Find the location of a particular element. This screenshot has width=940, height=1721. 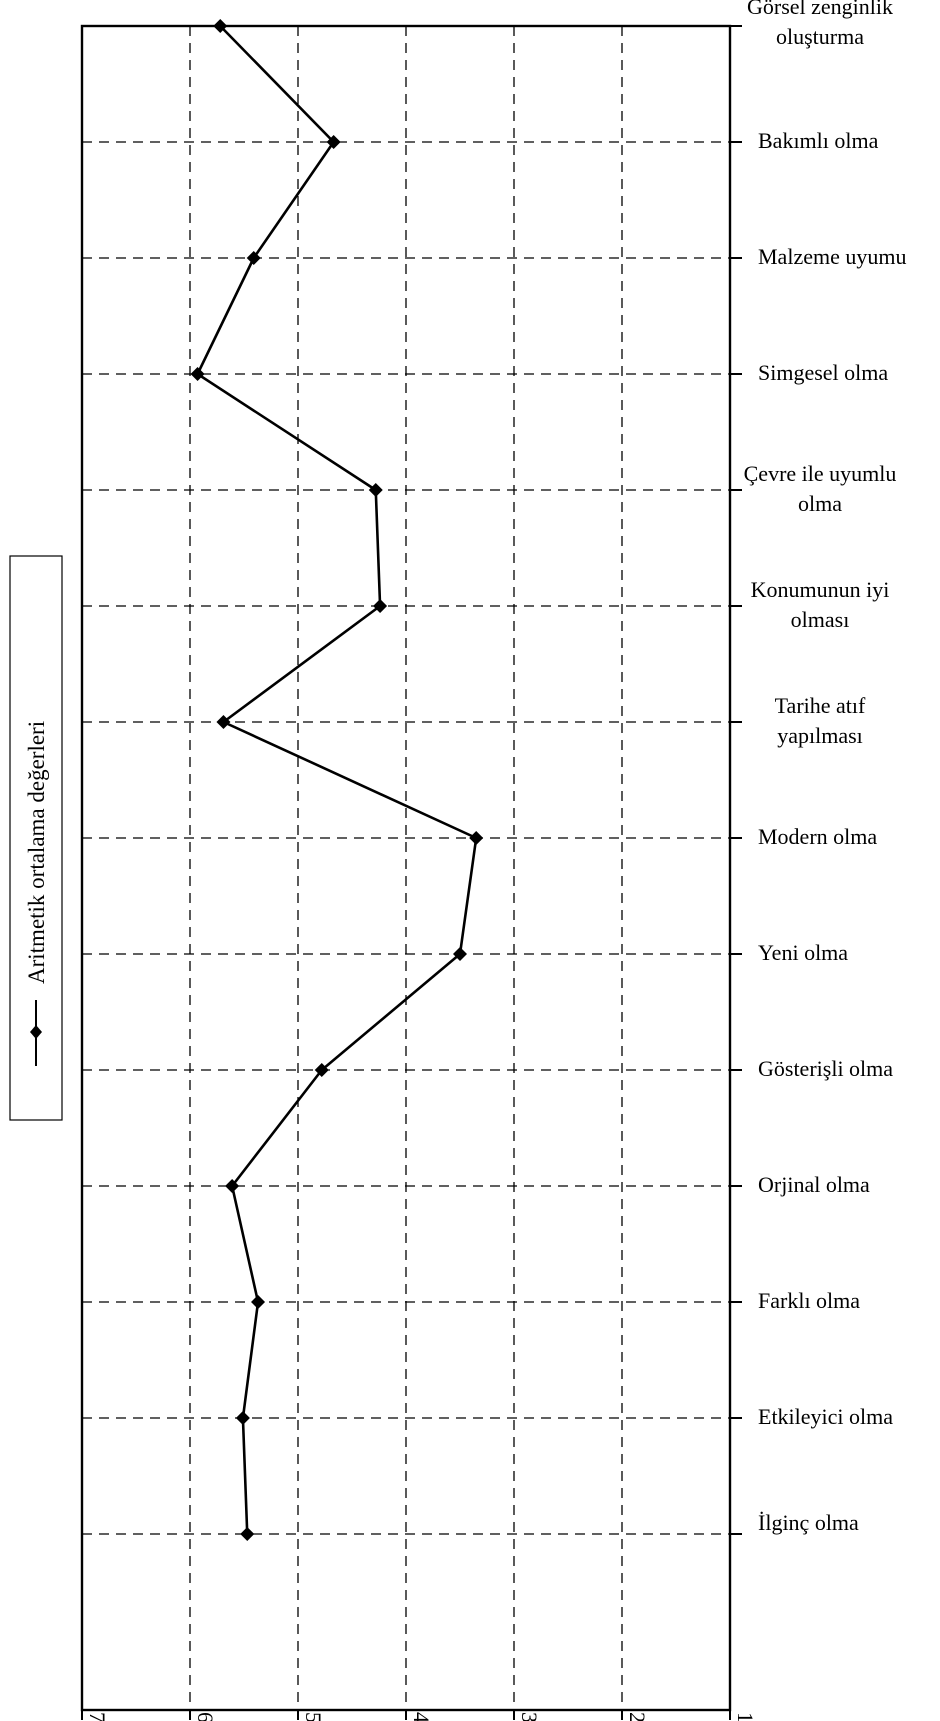

legend-marker-sample is located at coordinates (36, 1032).